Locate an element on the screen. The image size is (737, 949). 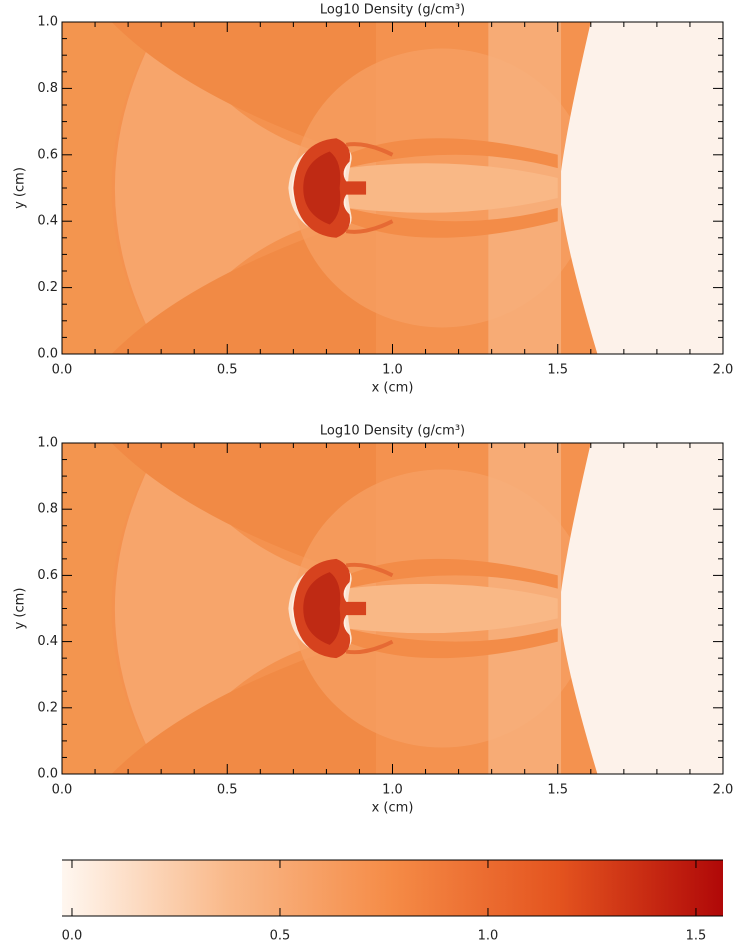
colorbar-tick-label: 1.5 is located at coordinates (696, 936).